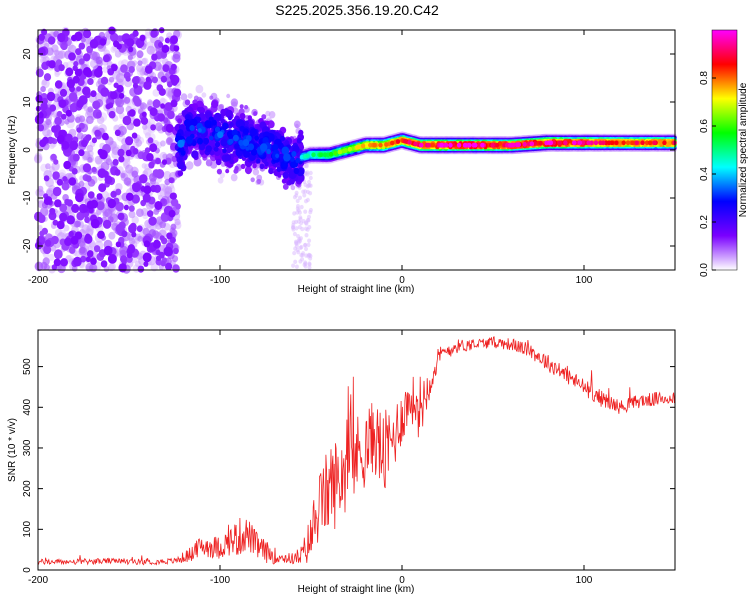 The height and width of the screenshot is (600, 750). Describe the element at coordinates (356, 289) in the screenshot. I see `spectrogram-x-label: Height of straight line (km)` at that location.